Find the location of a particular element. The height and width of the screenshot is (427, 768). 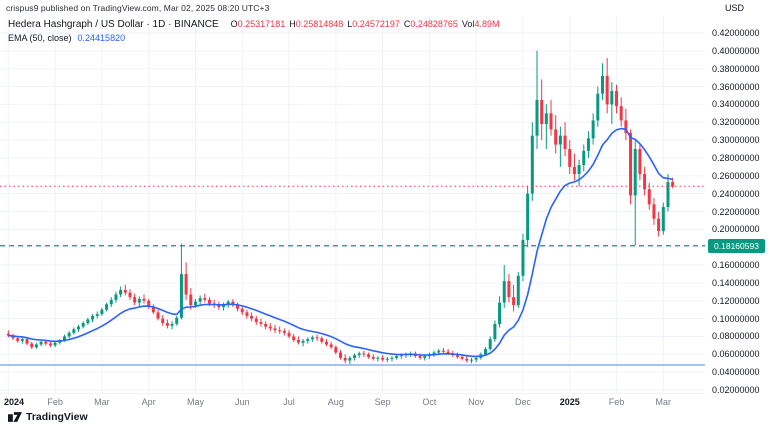

price-tick: 0.30000000 is located at coordinates (736, 140).